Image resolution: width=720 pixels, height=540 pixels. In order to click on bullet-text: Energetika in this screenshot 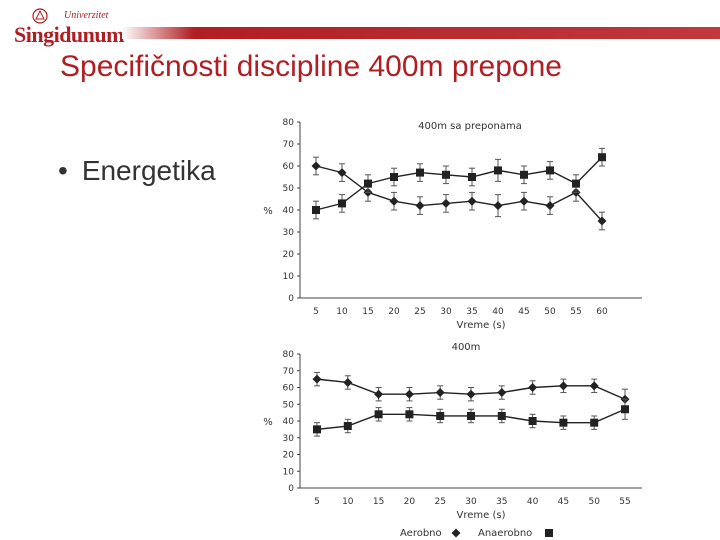, I will do `click(148, 170)`.